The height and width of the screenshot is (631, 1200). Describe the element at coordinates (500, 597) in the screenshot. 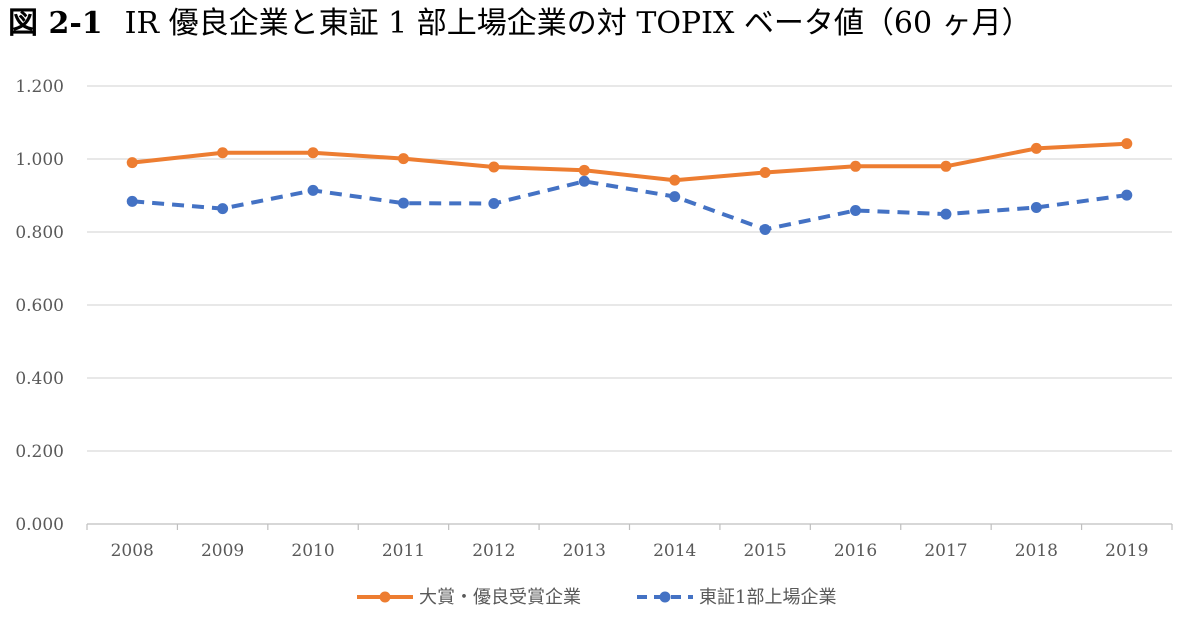

I see `legend-label: 大賞・優良受賞企業` at that location.